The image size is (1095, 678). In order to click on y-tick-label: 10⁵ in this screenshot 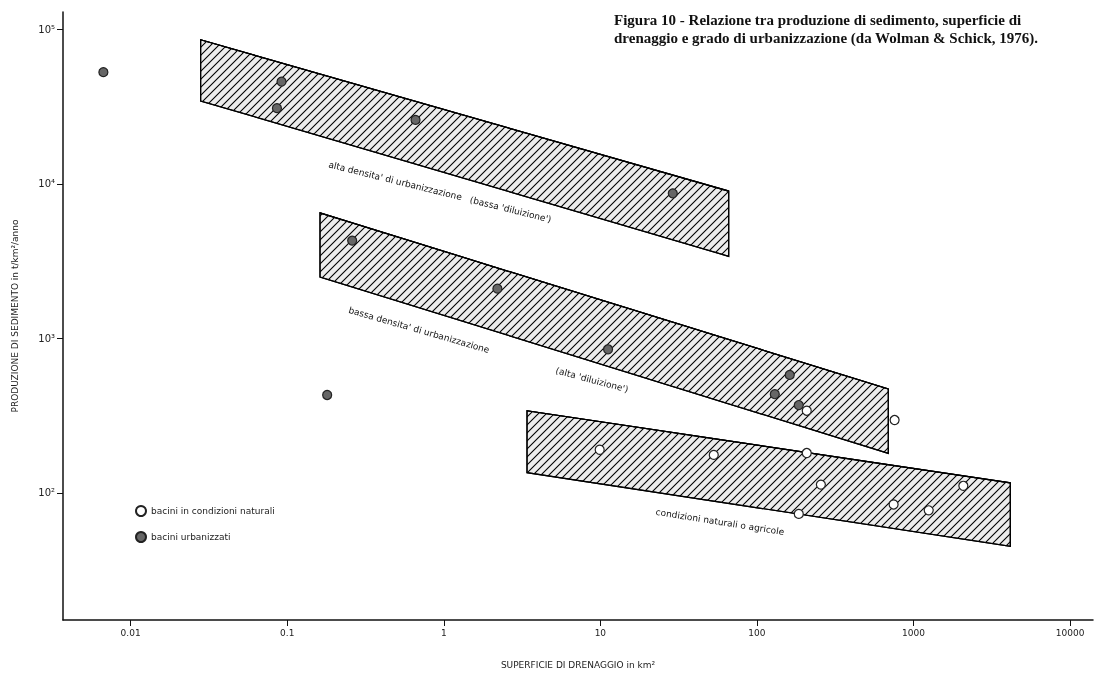, I will do `click(46, 30)`.